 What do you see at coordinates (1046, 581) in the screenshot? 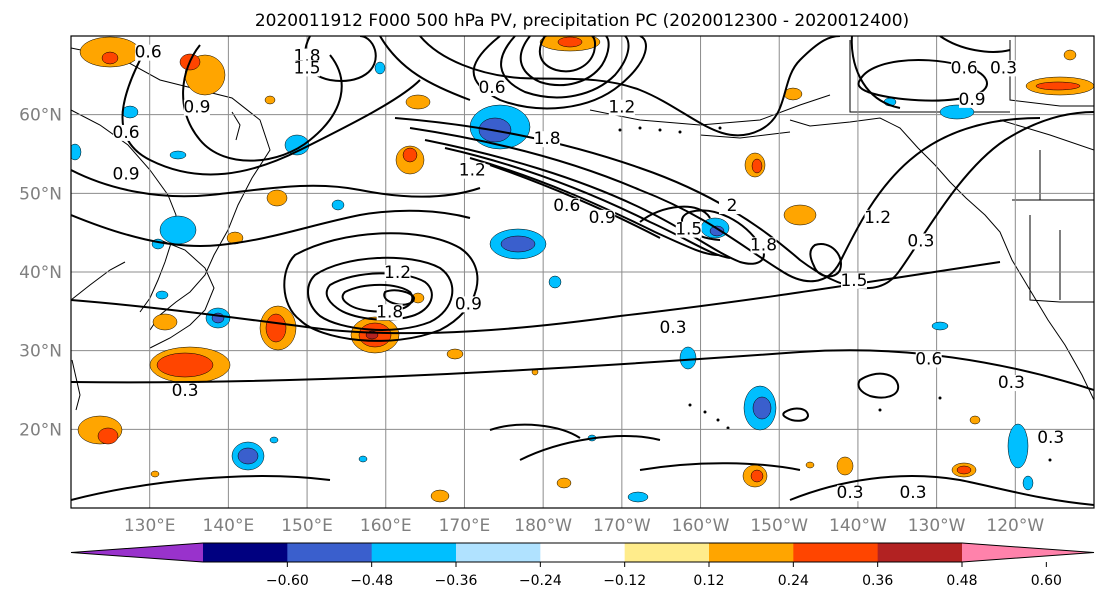
I see `colorbar-tick-label: 0.60` at bounding box center [1046, 581].